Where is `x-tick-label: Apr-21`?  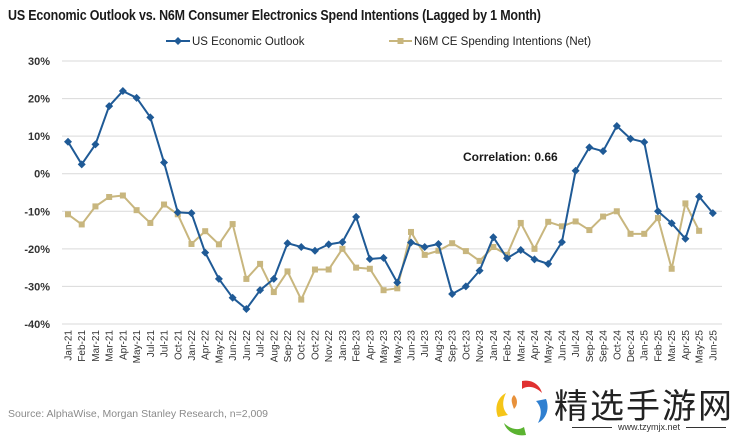 x-tick-label: Apr-21 is located at coordinates (123, 345).